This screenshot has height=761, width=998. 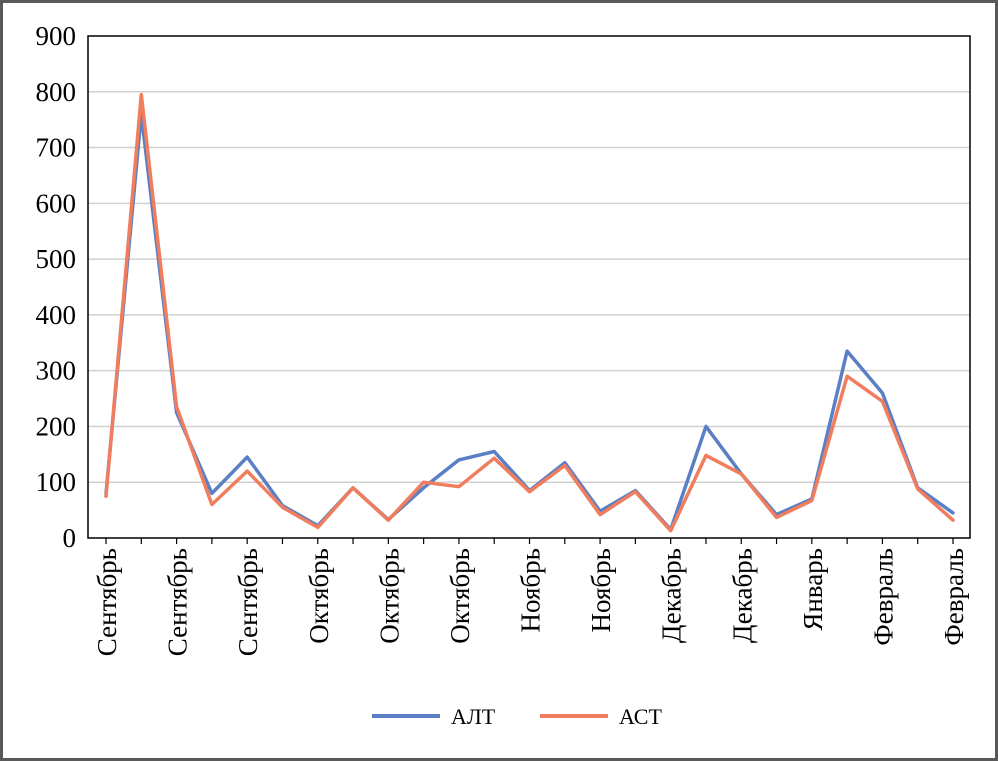 What do you see at coordinates (56, 203) in the screenshot?
I see `y-tick-label: 600` at bounding box center [56, 203].